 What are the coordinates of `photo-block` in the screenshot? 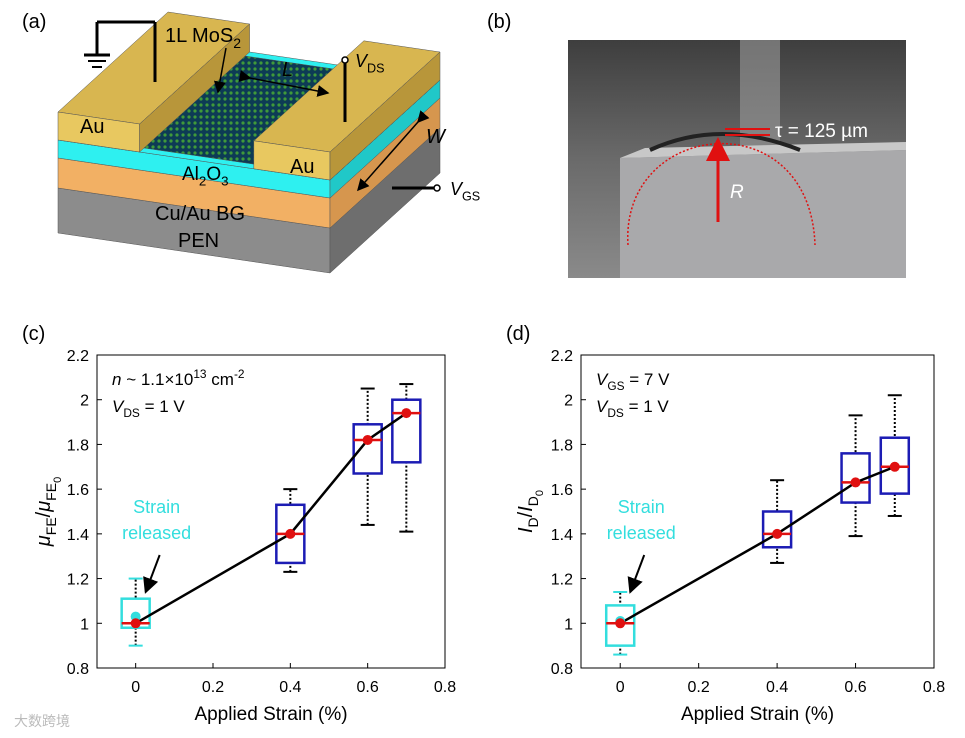 It's located at (763, 214).